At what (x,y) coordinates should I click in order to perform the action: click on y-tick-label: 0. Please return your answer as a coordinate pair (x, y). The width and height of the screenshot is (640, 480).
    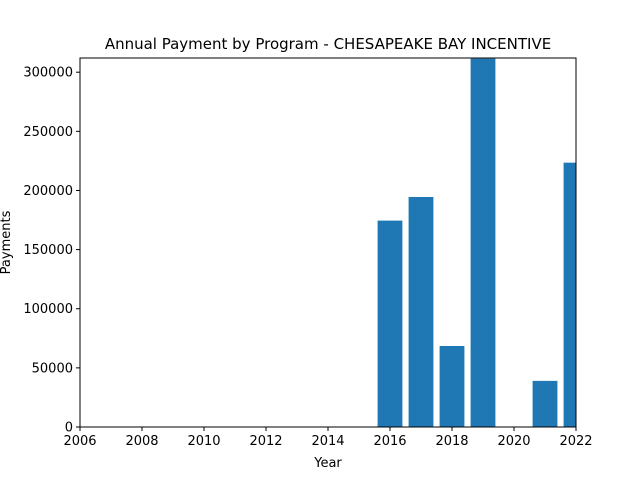
    Looking at the image, I should click on (69, 428).